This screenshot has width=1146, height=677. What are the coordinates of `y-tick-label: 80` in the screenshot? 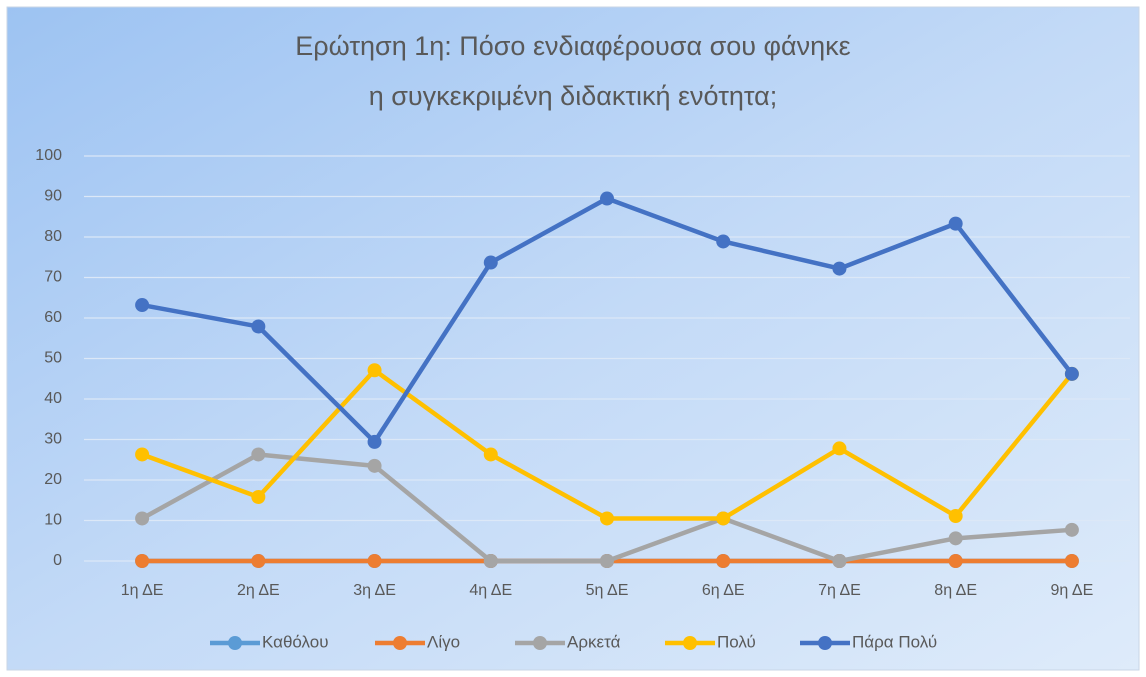 It's located at (53, 236).